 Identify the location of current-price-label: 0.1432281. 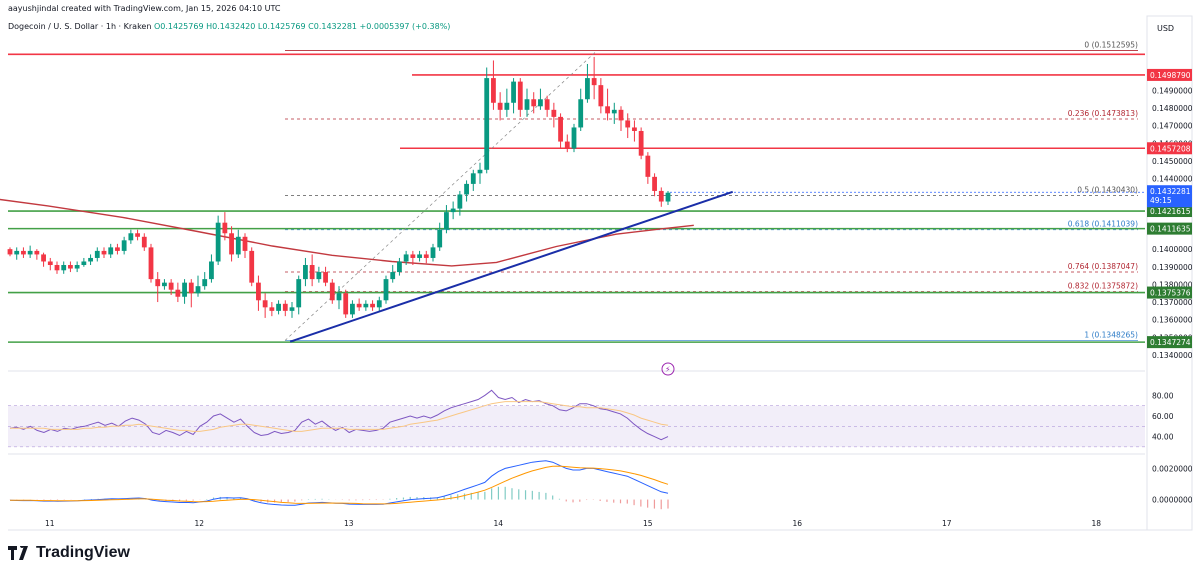
(1170, 191).